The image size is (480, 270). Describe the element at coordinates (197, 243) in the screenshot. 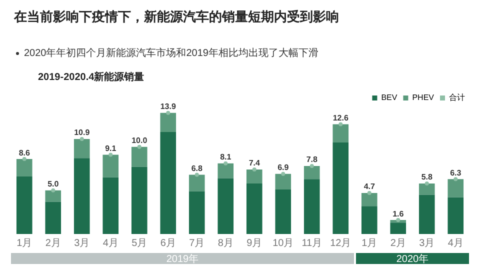

I see `x-tick-label: 7月` at that location.